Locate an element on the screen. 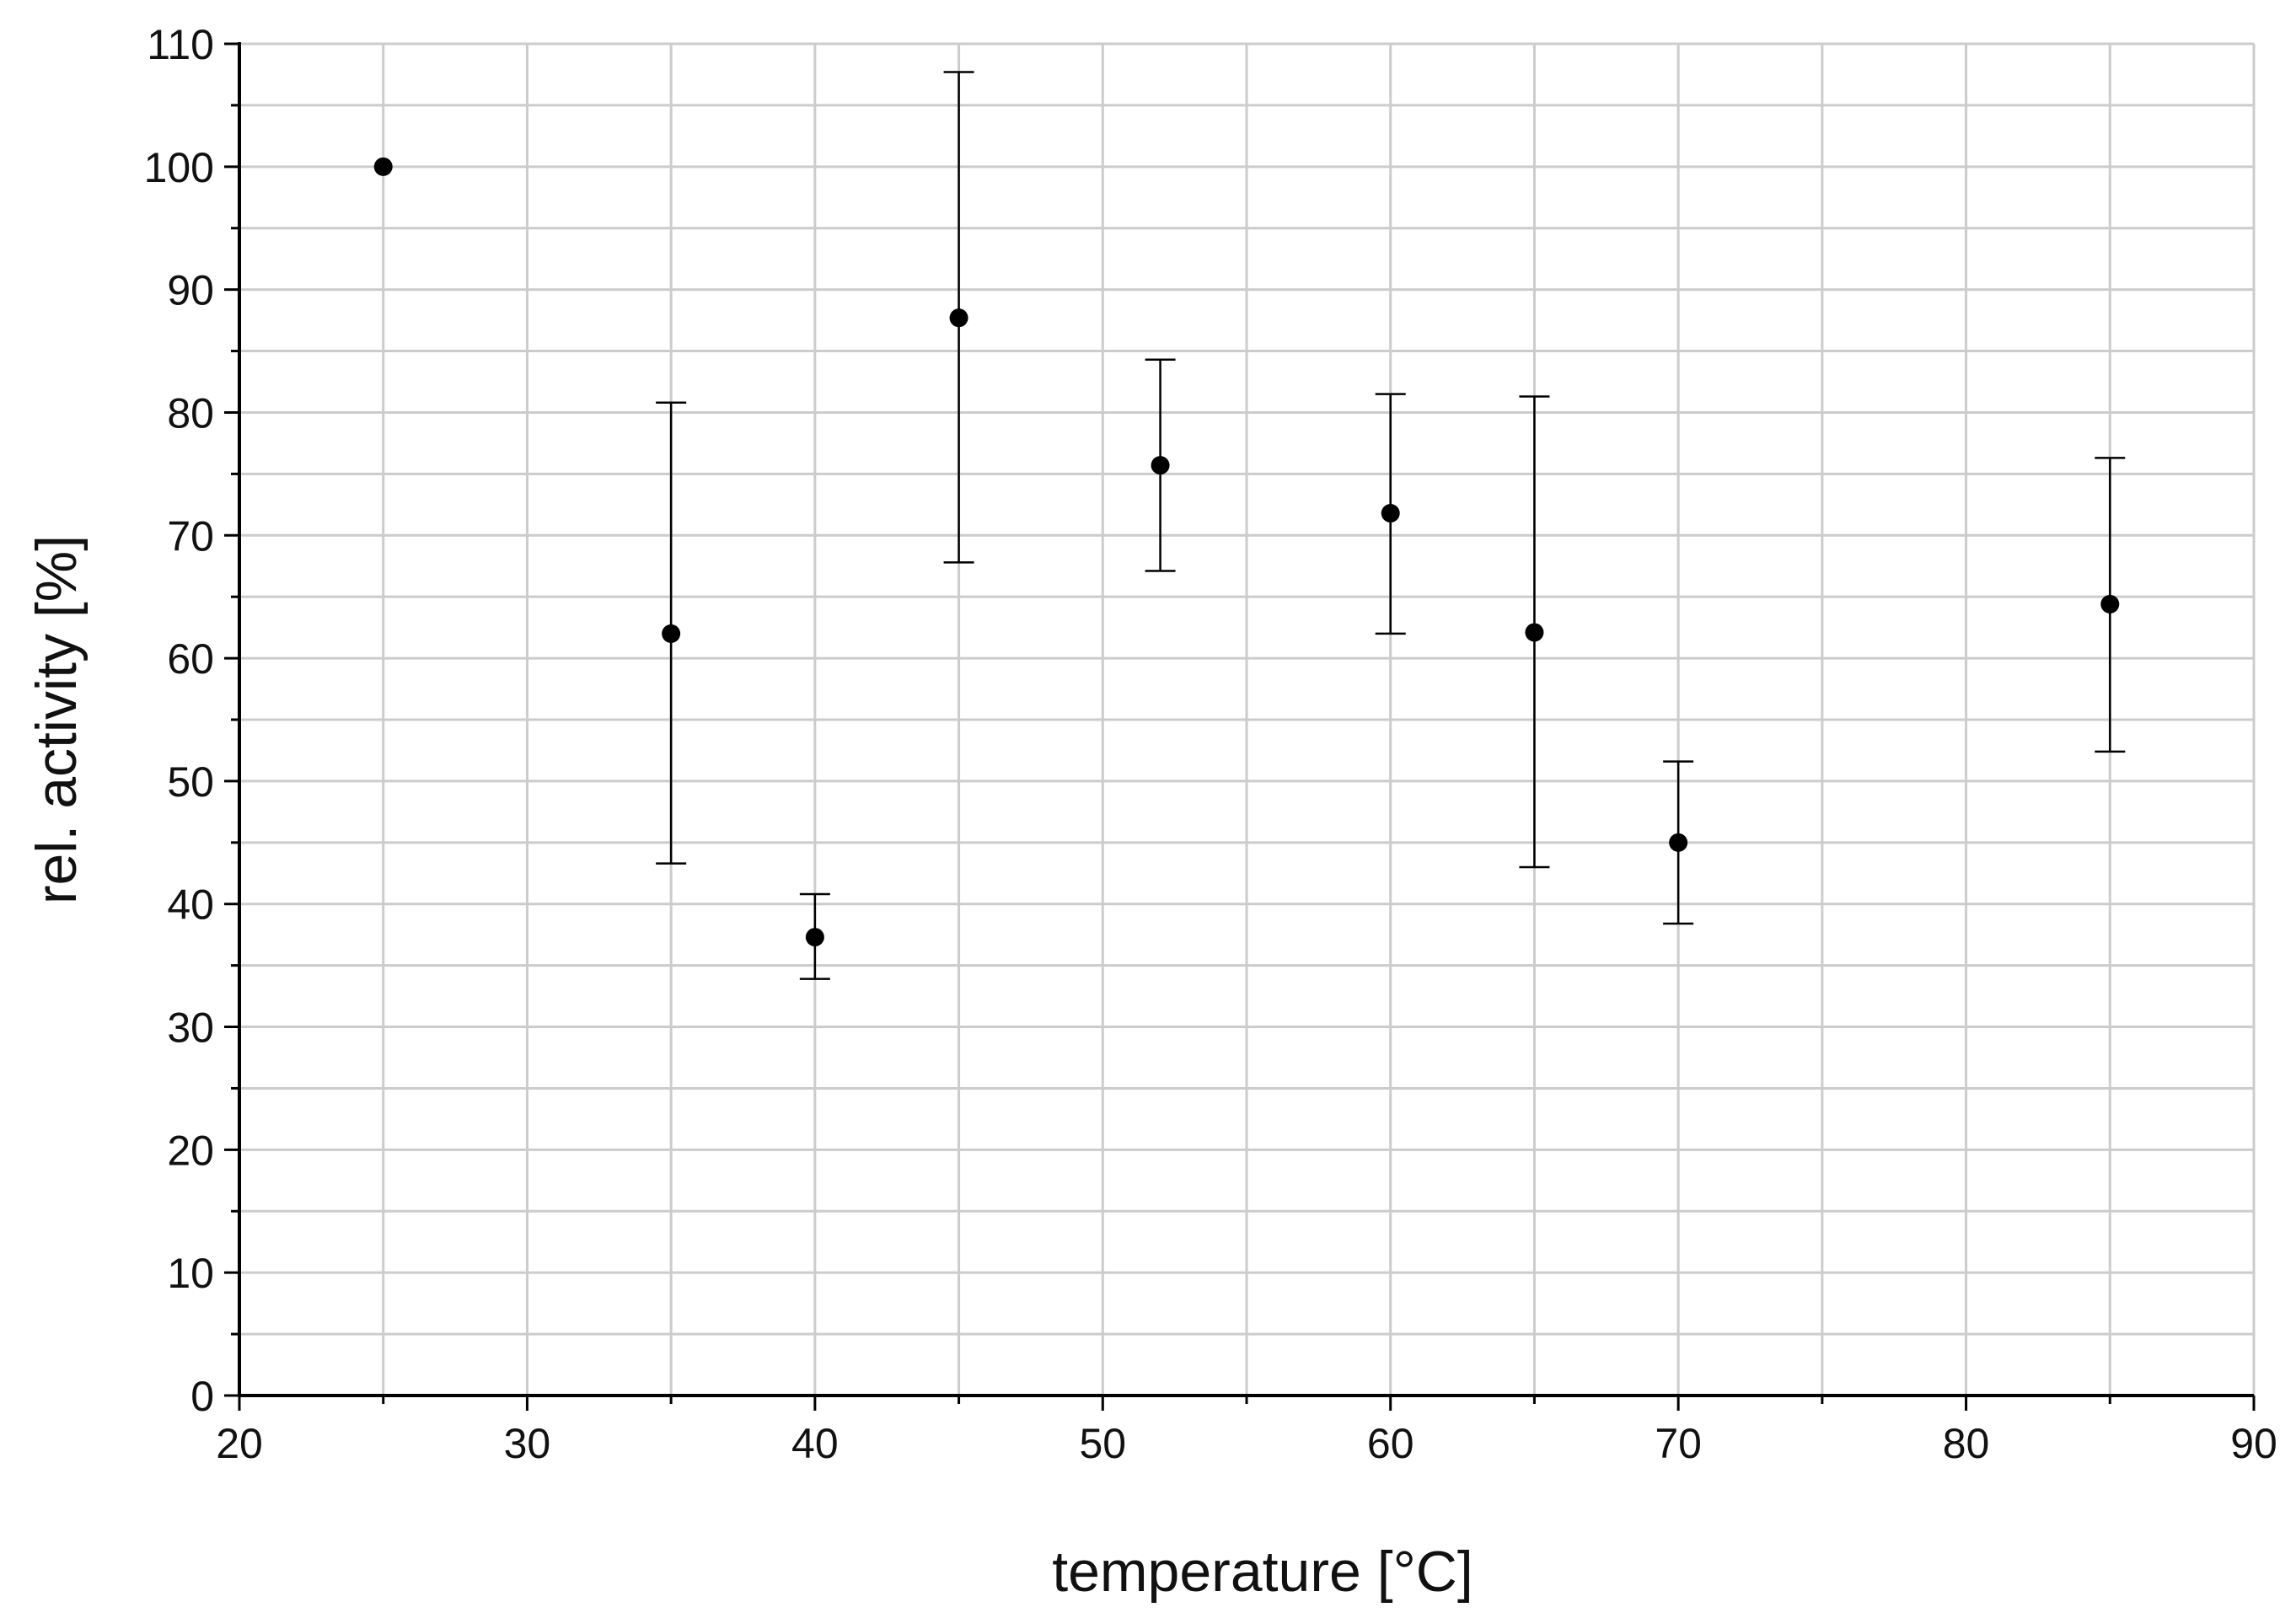 The height and width of the screenshot is (1618, 2296). y-tick-label: 70 is located at coordinates (190, 536).